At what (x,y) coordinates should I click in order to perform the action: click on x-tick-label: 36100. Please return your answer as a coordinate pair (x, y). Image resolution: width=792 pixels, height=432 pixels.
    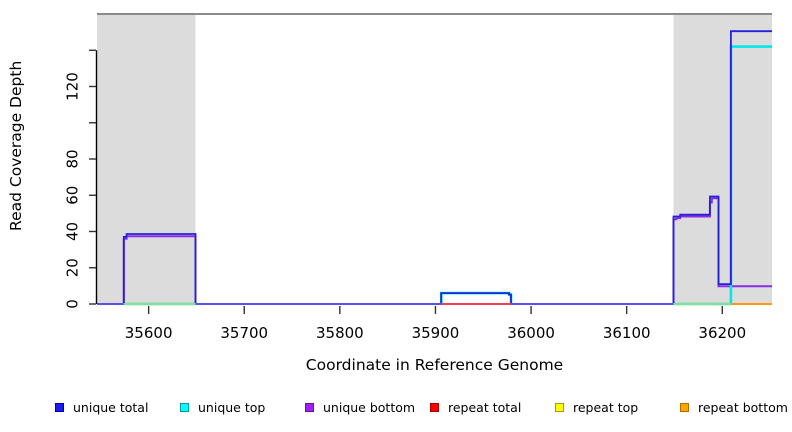
    Looking at the image, I should click on (627, 333).